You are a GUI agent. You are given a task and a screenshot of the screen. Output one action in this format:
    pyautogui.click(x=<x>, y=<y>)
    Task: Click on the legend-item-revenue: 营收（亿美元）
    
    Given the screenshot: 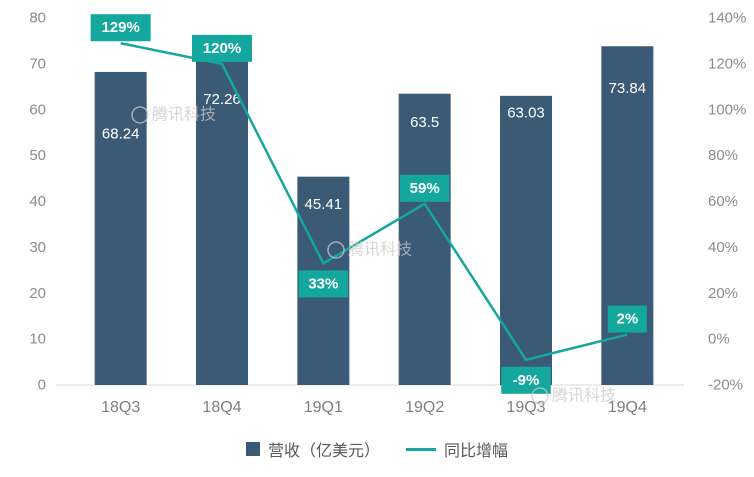 What is the action you would take?
    pyautogui.click(x=312, y=449)
    